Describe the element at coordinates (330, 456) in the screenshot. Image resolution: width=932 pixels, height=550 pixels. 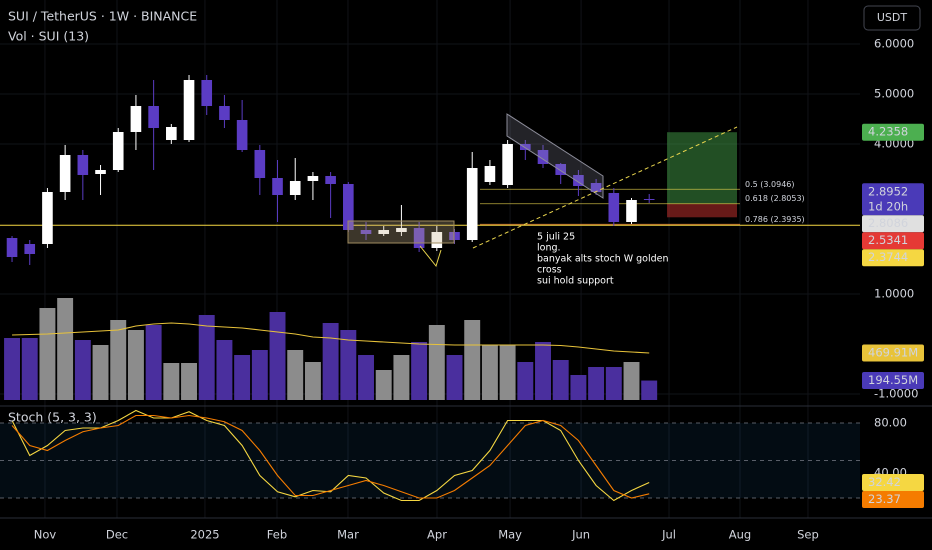
I see `stoch-line` at that location.